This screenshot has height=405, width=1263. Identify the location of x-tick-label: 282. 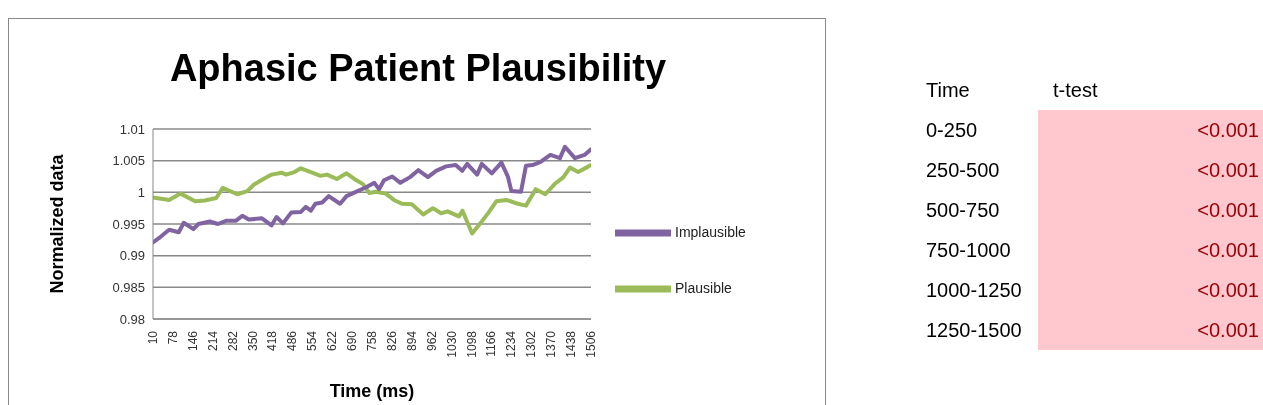
(232, 341).